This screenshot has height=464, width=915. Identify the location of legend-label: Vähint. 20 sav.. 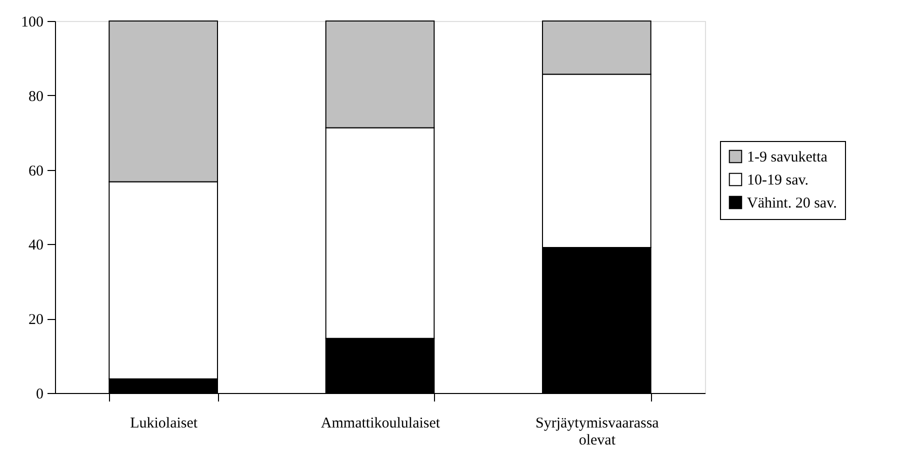
(792, 204).